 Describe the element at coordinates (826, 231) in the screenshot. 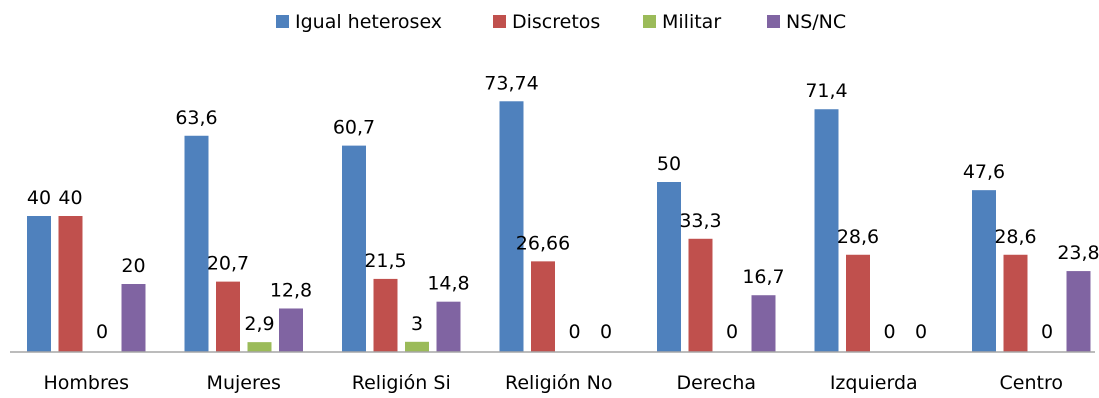

I see `bar-izquierda-igual-heterosex` at that location.